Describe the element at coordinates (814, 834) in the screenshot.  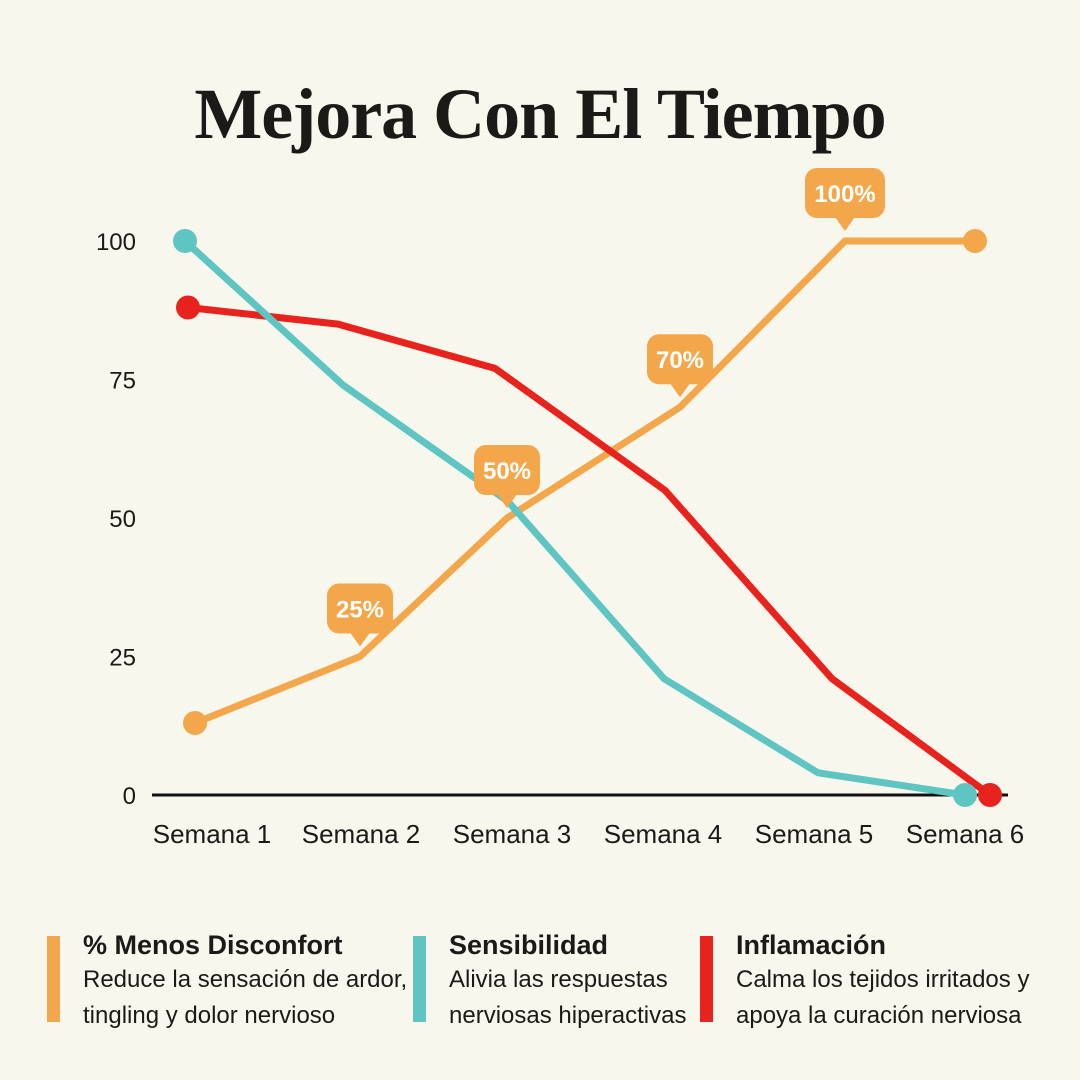
I see `x-axis-label: Semana 5` at that location.